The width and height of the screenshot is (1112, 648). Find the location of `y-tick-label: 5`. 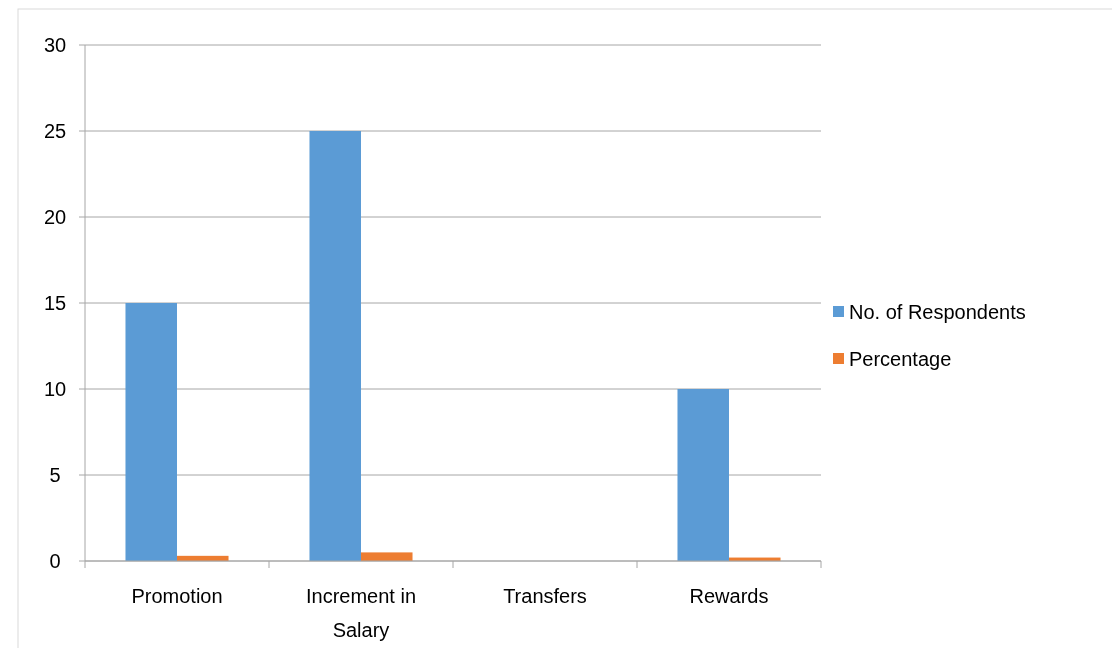

y-tick-label: 5 is located at coordinates (55, 475).